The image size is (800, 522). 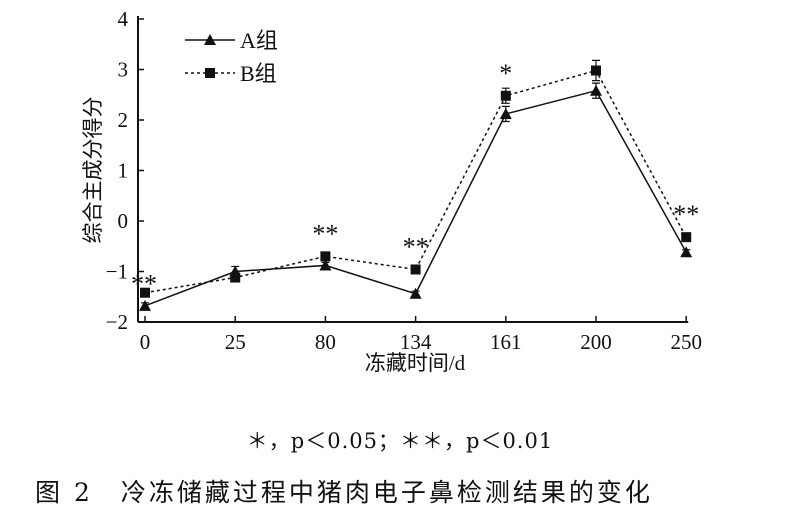 What do you see at coordinates (686, 342) in the screenshot?
I see `x-tick-label: 250` at bounding box center [686, 342].